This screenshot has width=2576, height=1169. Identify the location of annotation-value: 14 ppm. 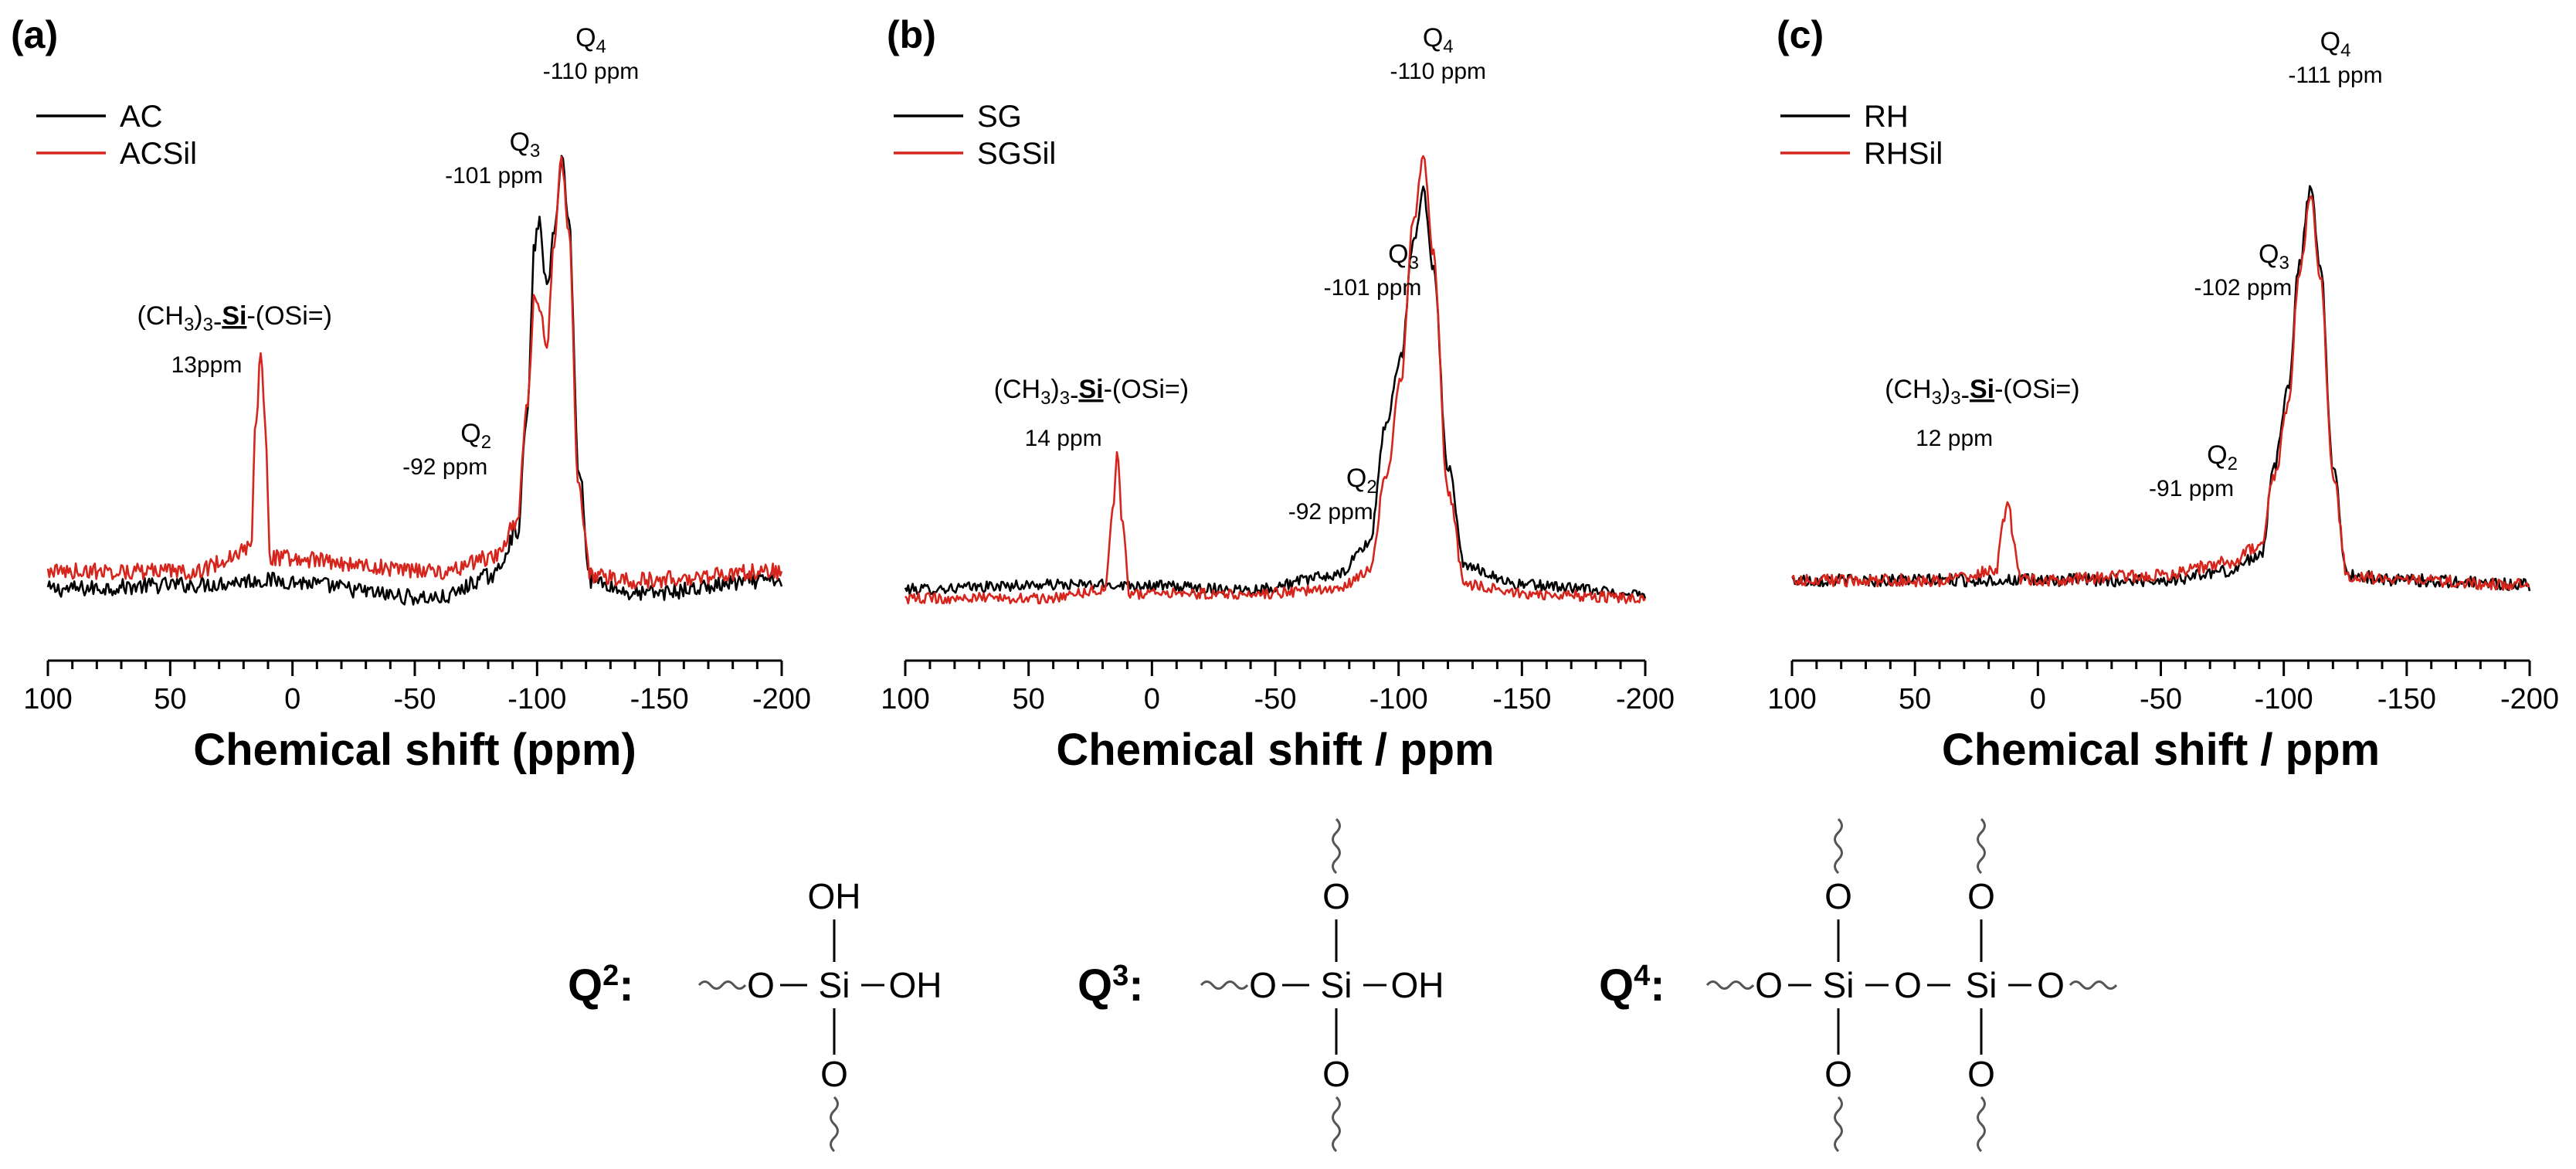
(1063, 438).